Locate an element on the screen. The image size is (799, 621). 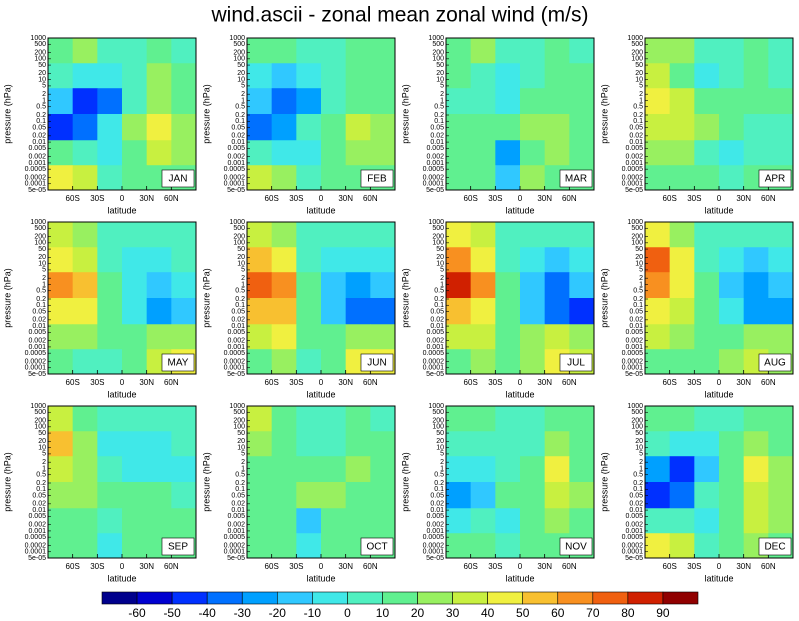
y-tick-label: 2 is located at coordinates (243, 462).